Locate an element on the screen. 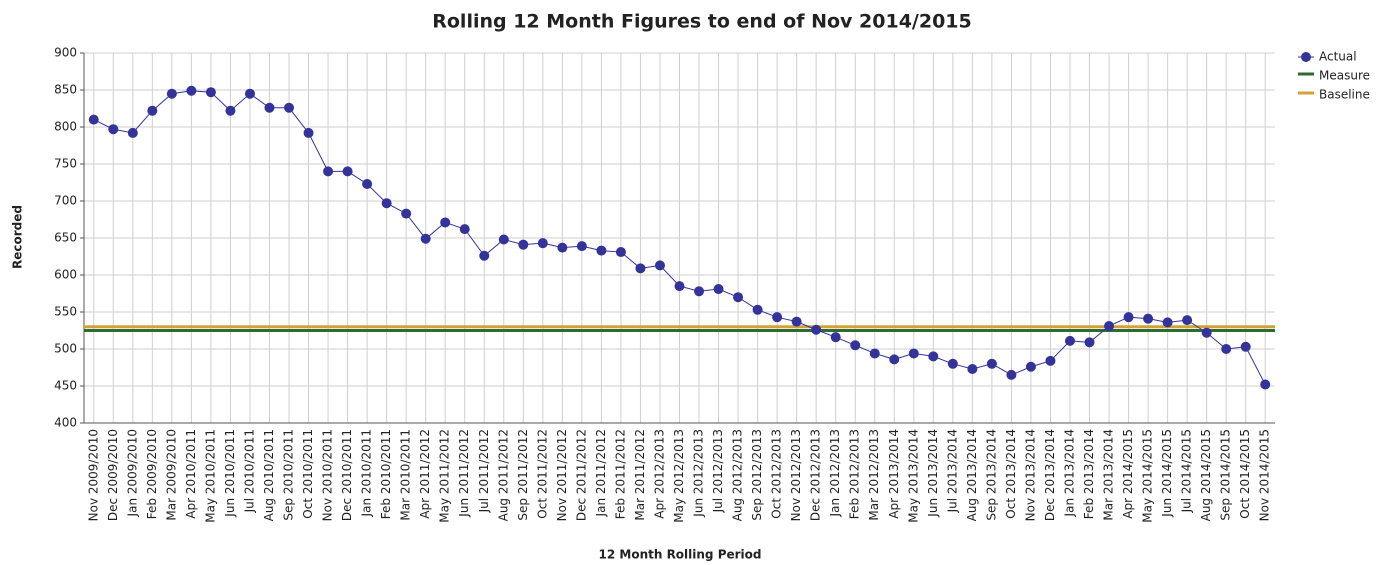  x-tick-label: Oct 2011/2012 is located at coordinates (542, 474).